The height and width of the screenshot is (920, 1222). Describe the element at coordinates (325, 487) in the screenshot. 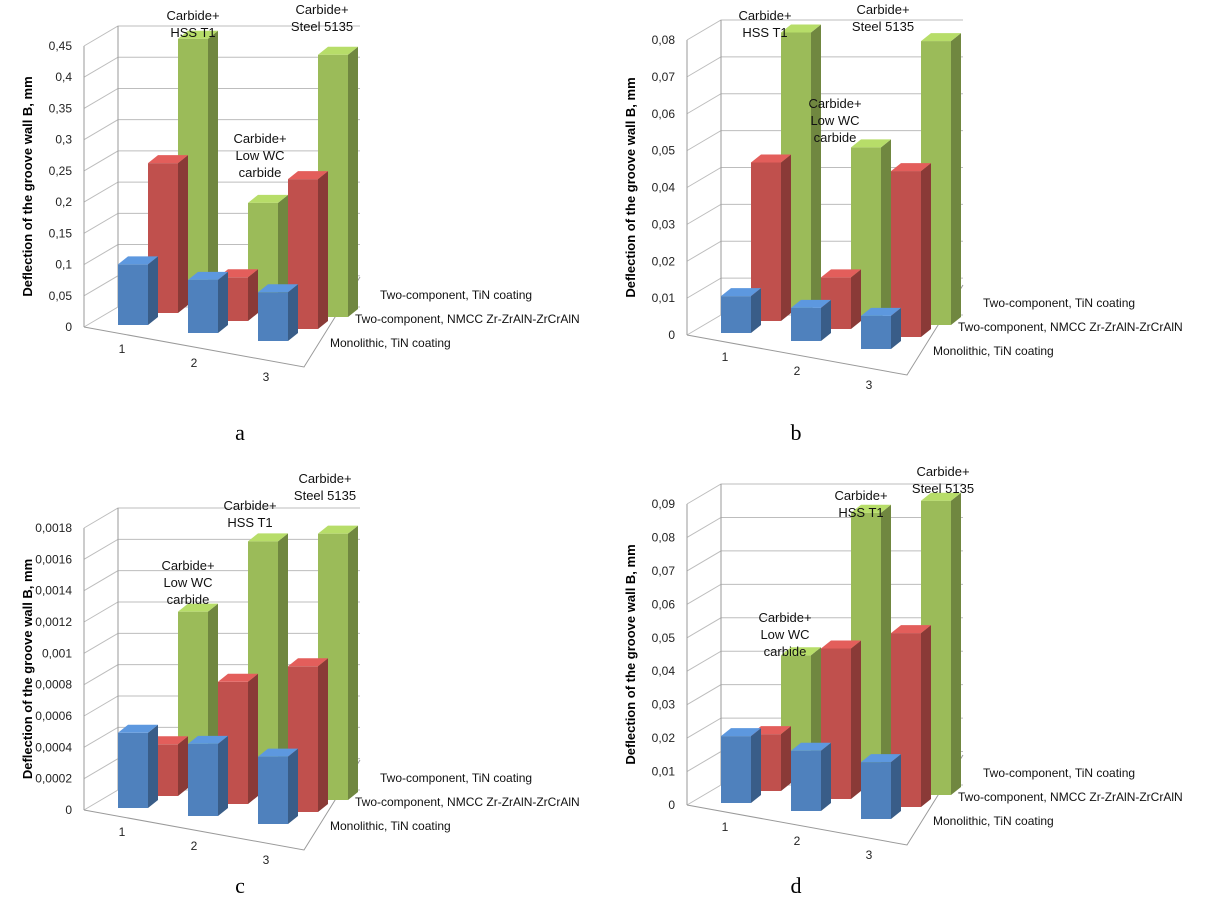

I see `bar-annotation: Carbide+ Steel 5135` at that location.